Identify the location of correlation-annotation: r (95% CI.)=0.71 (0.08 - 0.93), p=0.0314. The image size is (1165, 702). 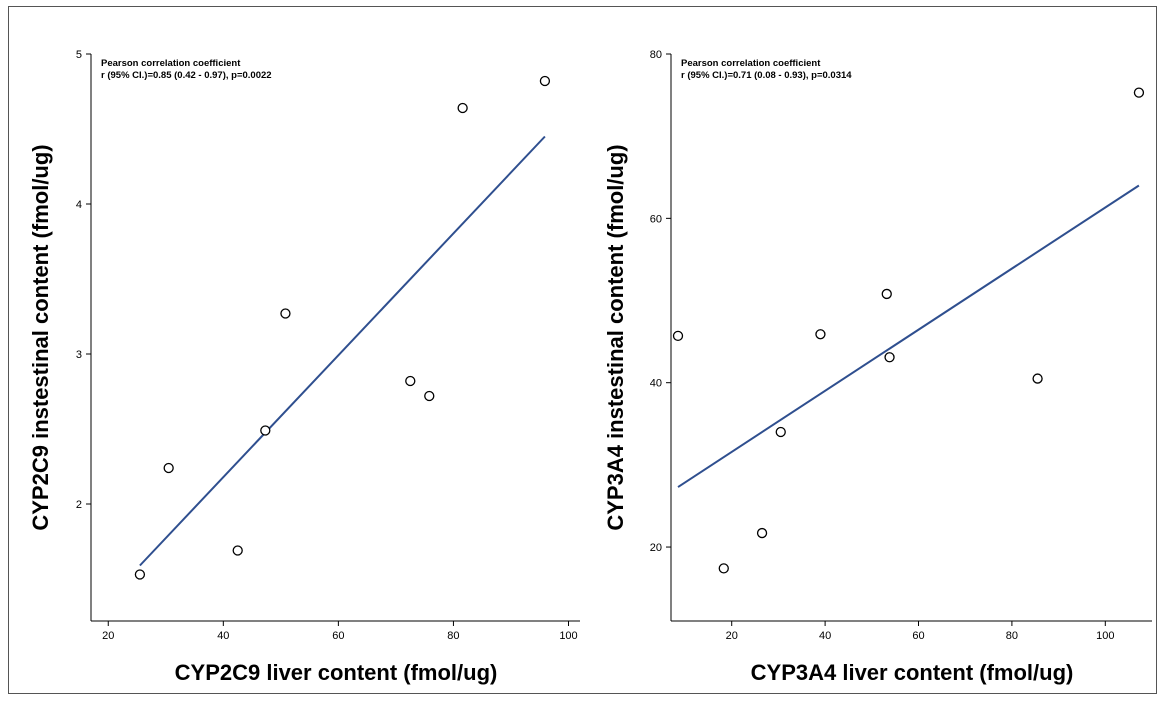
(766, 75).